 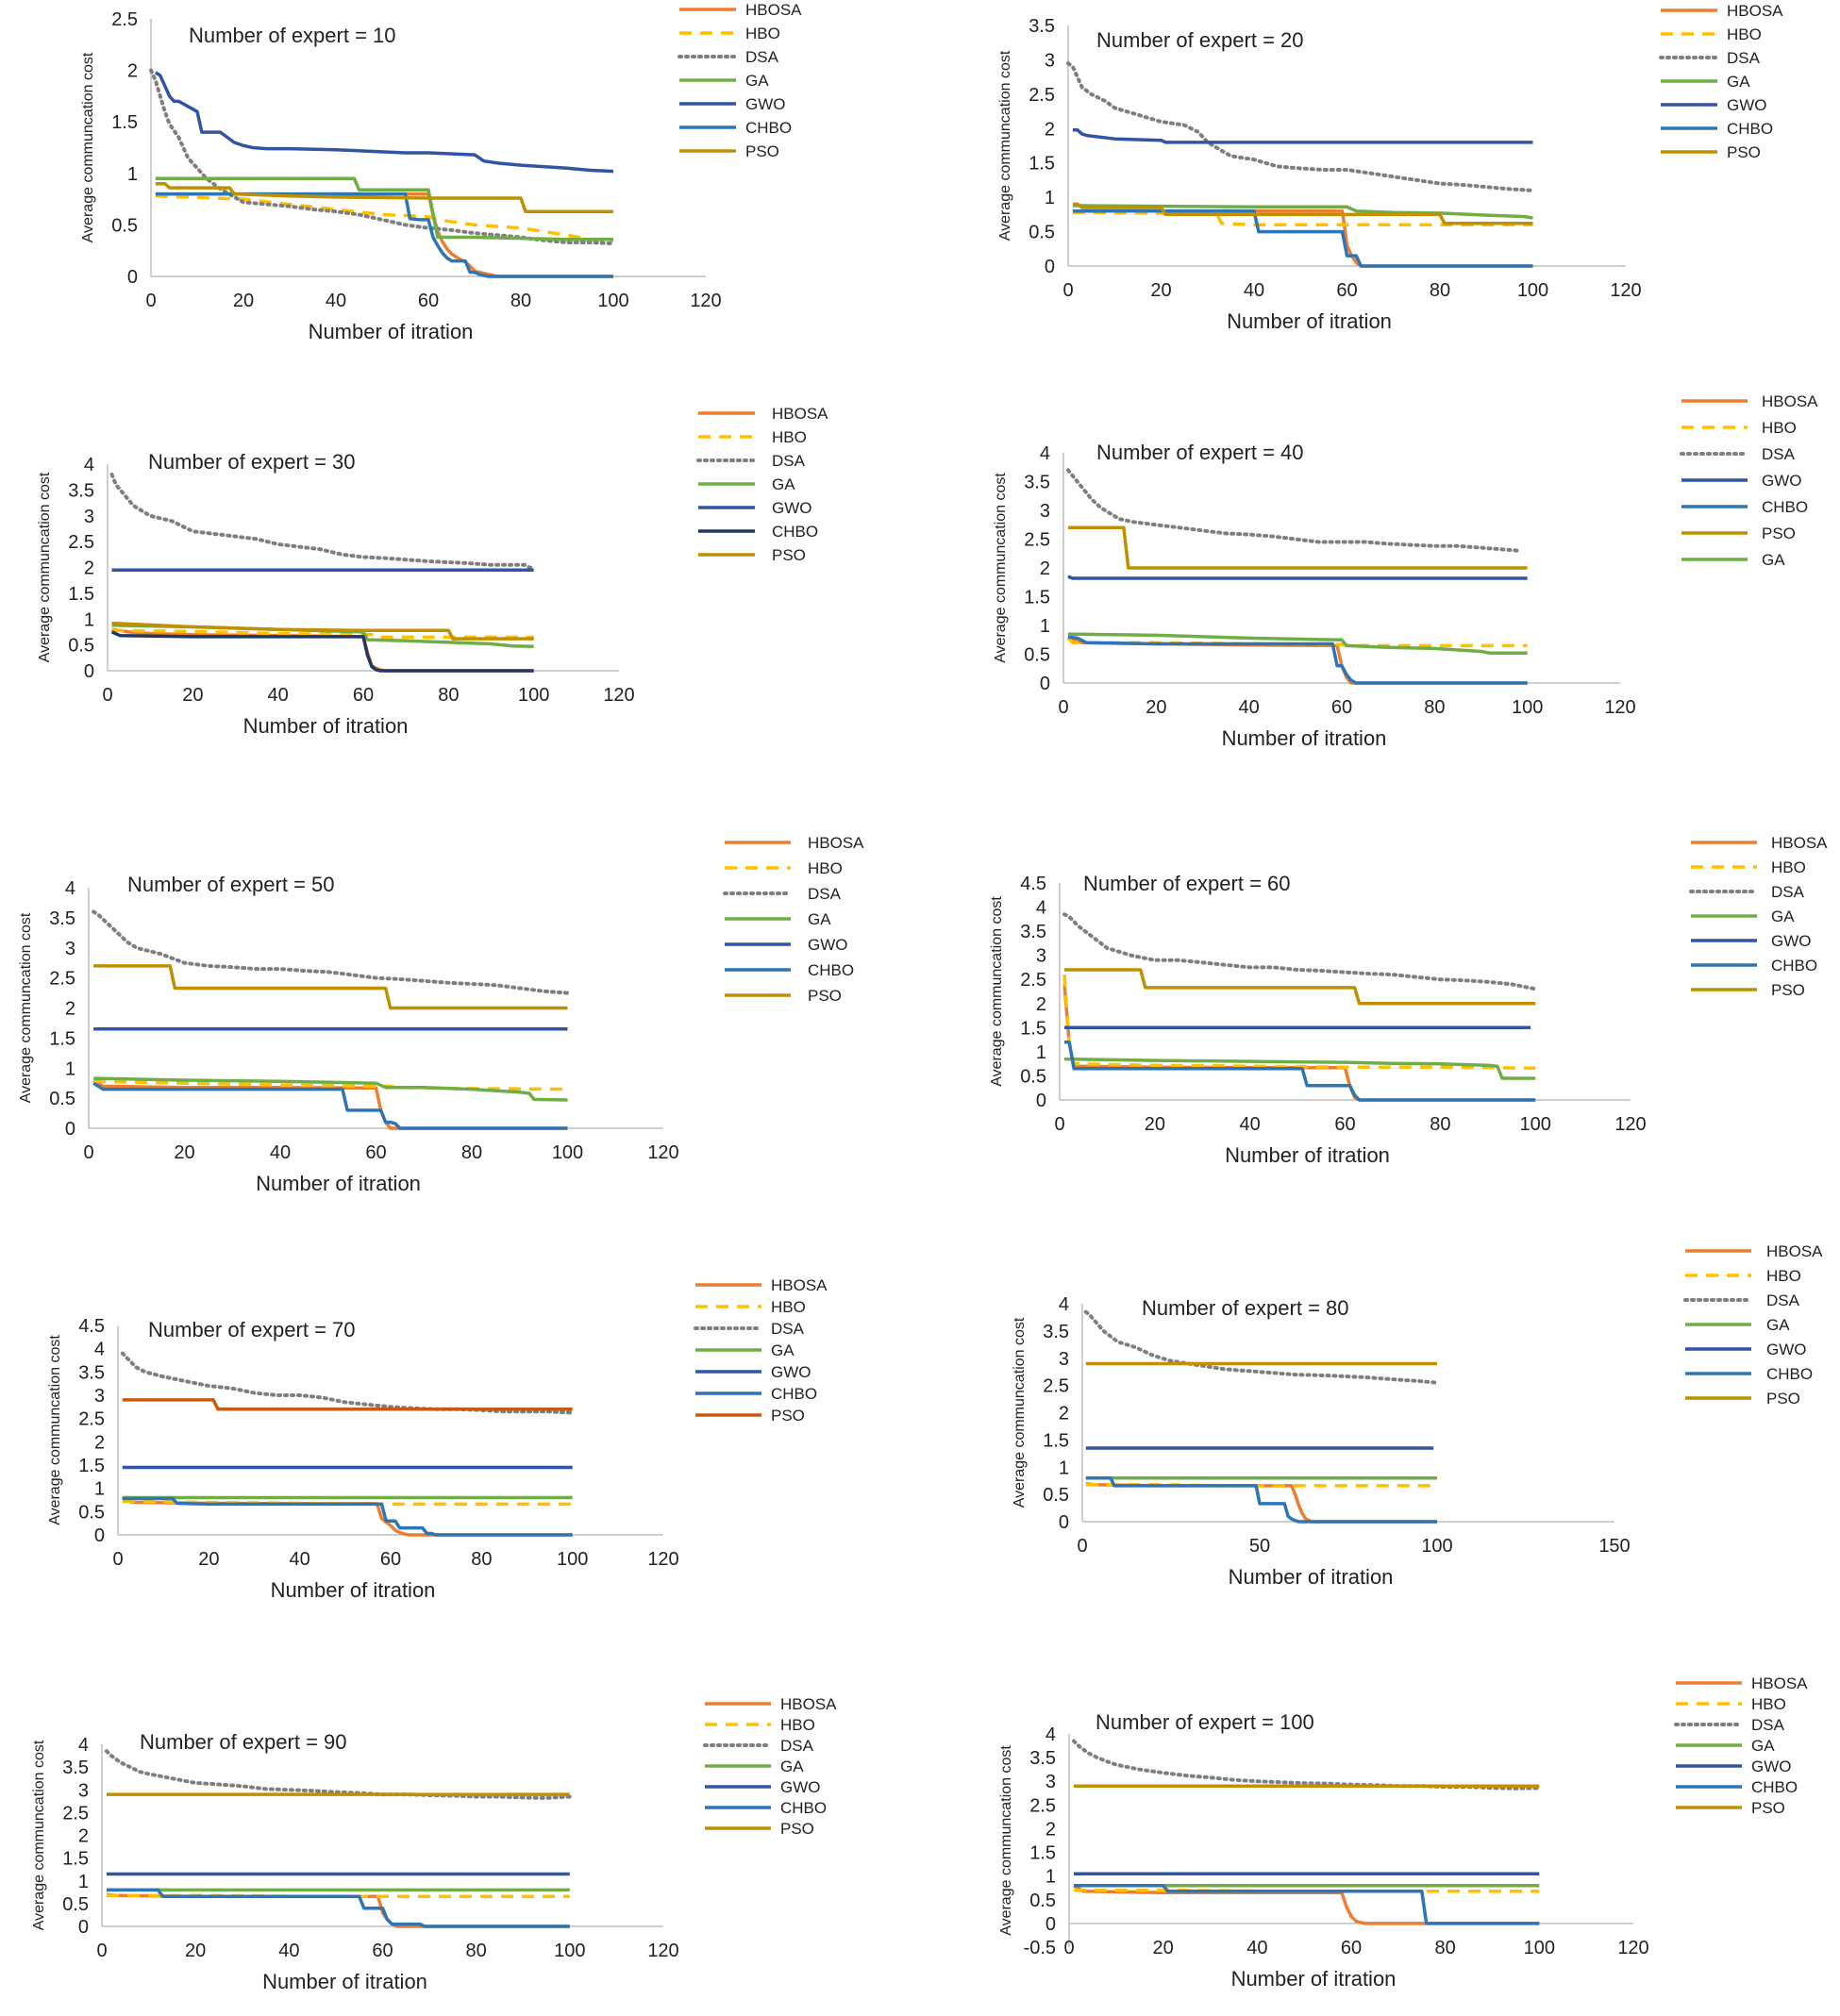 What do you see at coordinates (825, 868) in the screenshot?
I see `legend-label: HBO` at bounding box center [825, 868].